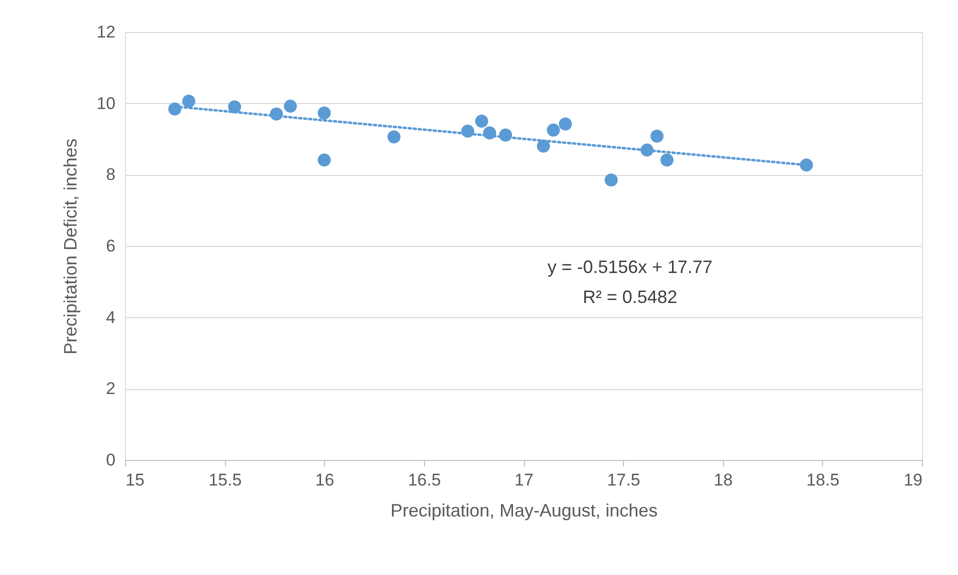  I want to click on x-tick-label: 17, so click(524, 480).